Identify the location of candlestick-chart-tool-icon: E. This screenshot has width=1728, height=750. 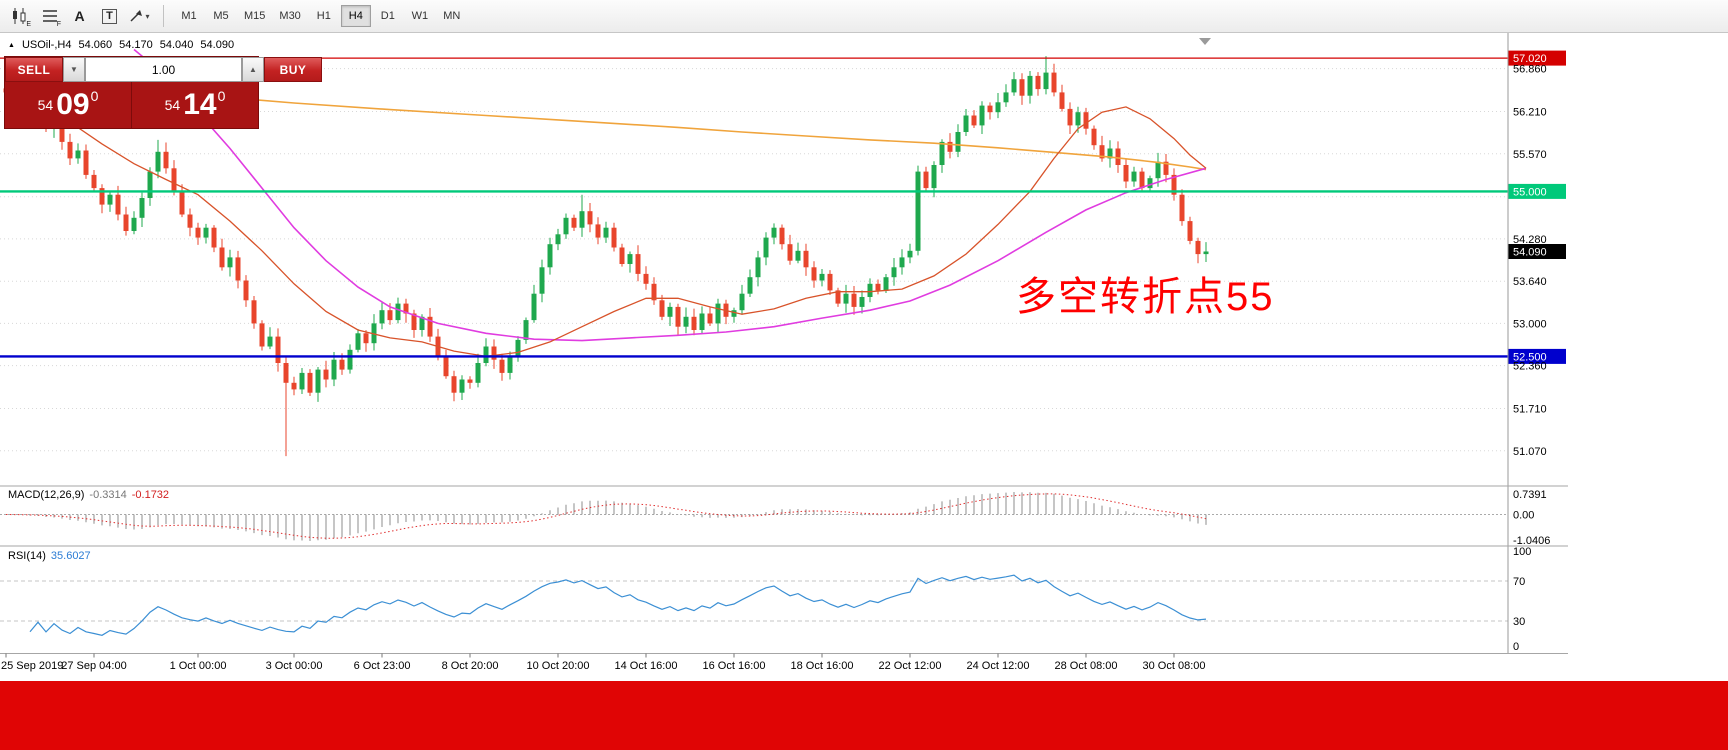
(19, 16).